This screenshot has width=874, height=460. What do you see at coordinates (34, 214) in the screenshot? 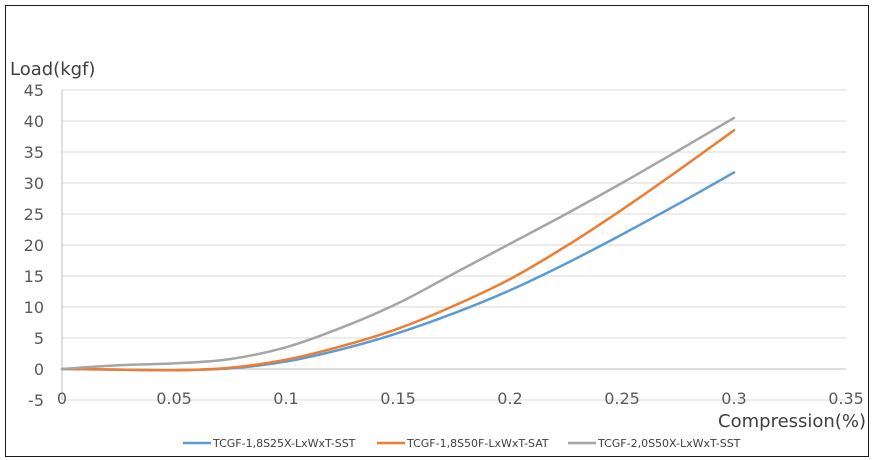
I see `y-tick-label: 25` at bounding box center [34, 214].